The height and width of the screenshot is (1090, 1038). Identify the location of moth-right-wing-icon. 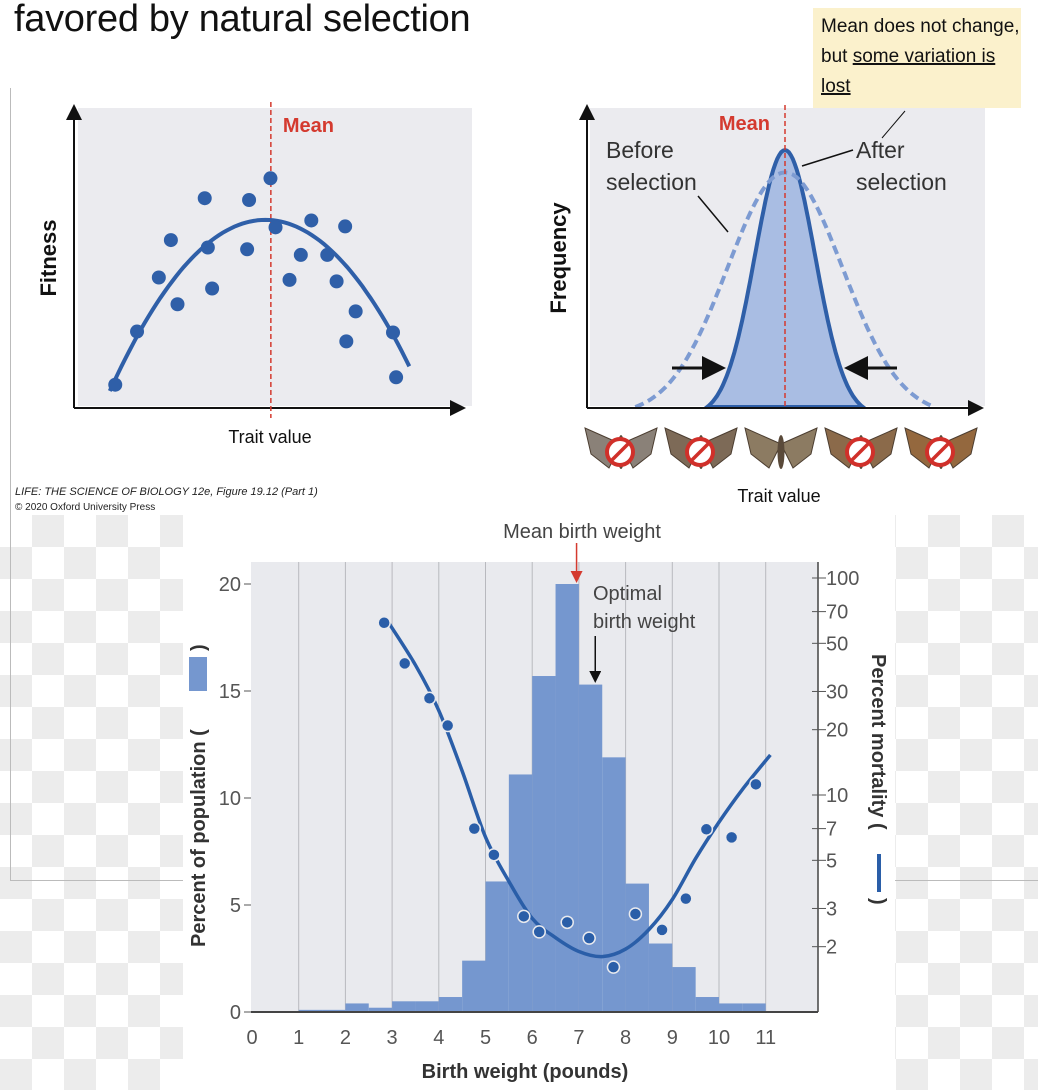
(799, 448).